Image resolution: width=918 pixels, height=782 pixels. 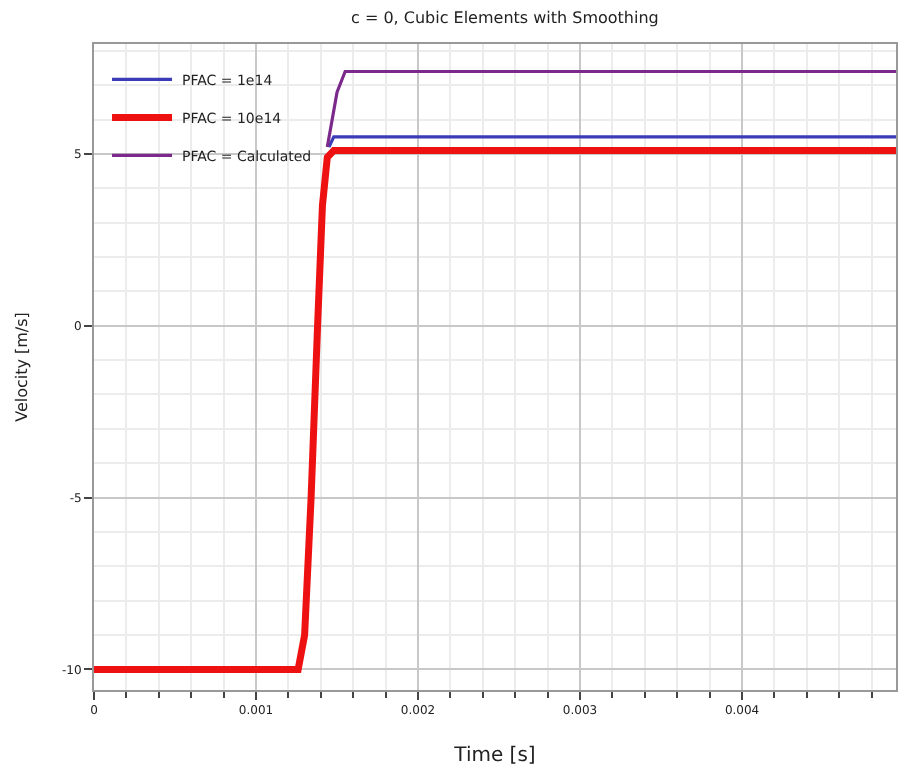 What do you see at coordinates (494, 756) in the screenshot?
I see `x-axis-title: Time [s]` at bounding box center [494, 756].